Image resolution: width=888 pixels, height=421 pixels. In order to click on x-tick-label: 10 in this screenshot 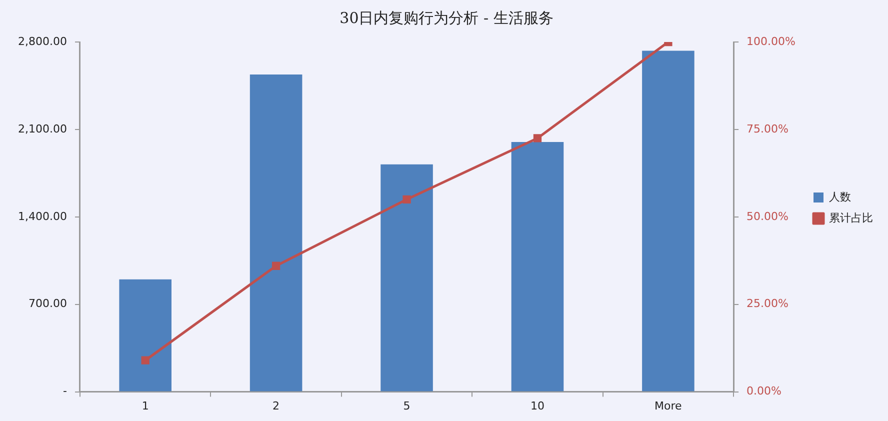, I will do `click(537, 405)`.